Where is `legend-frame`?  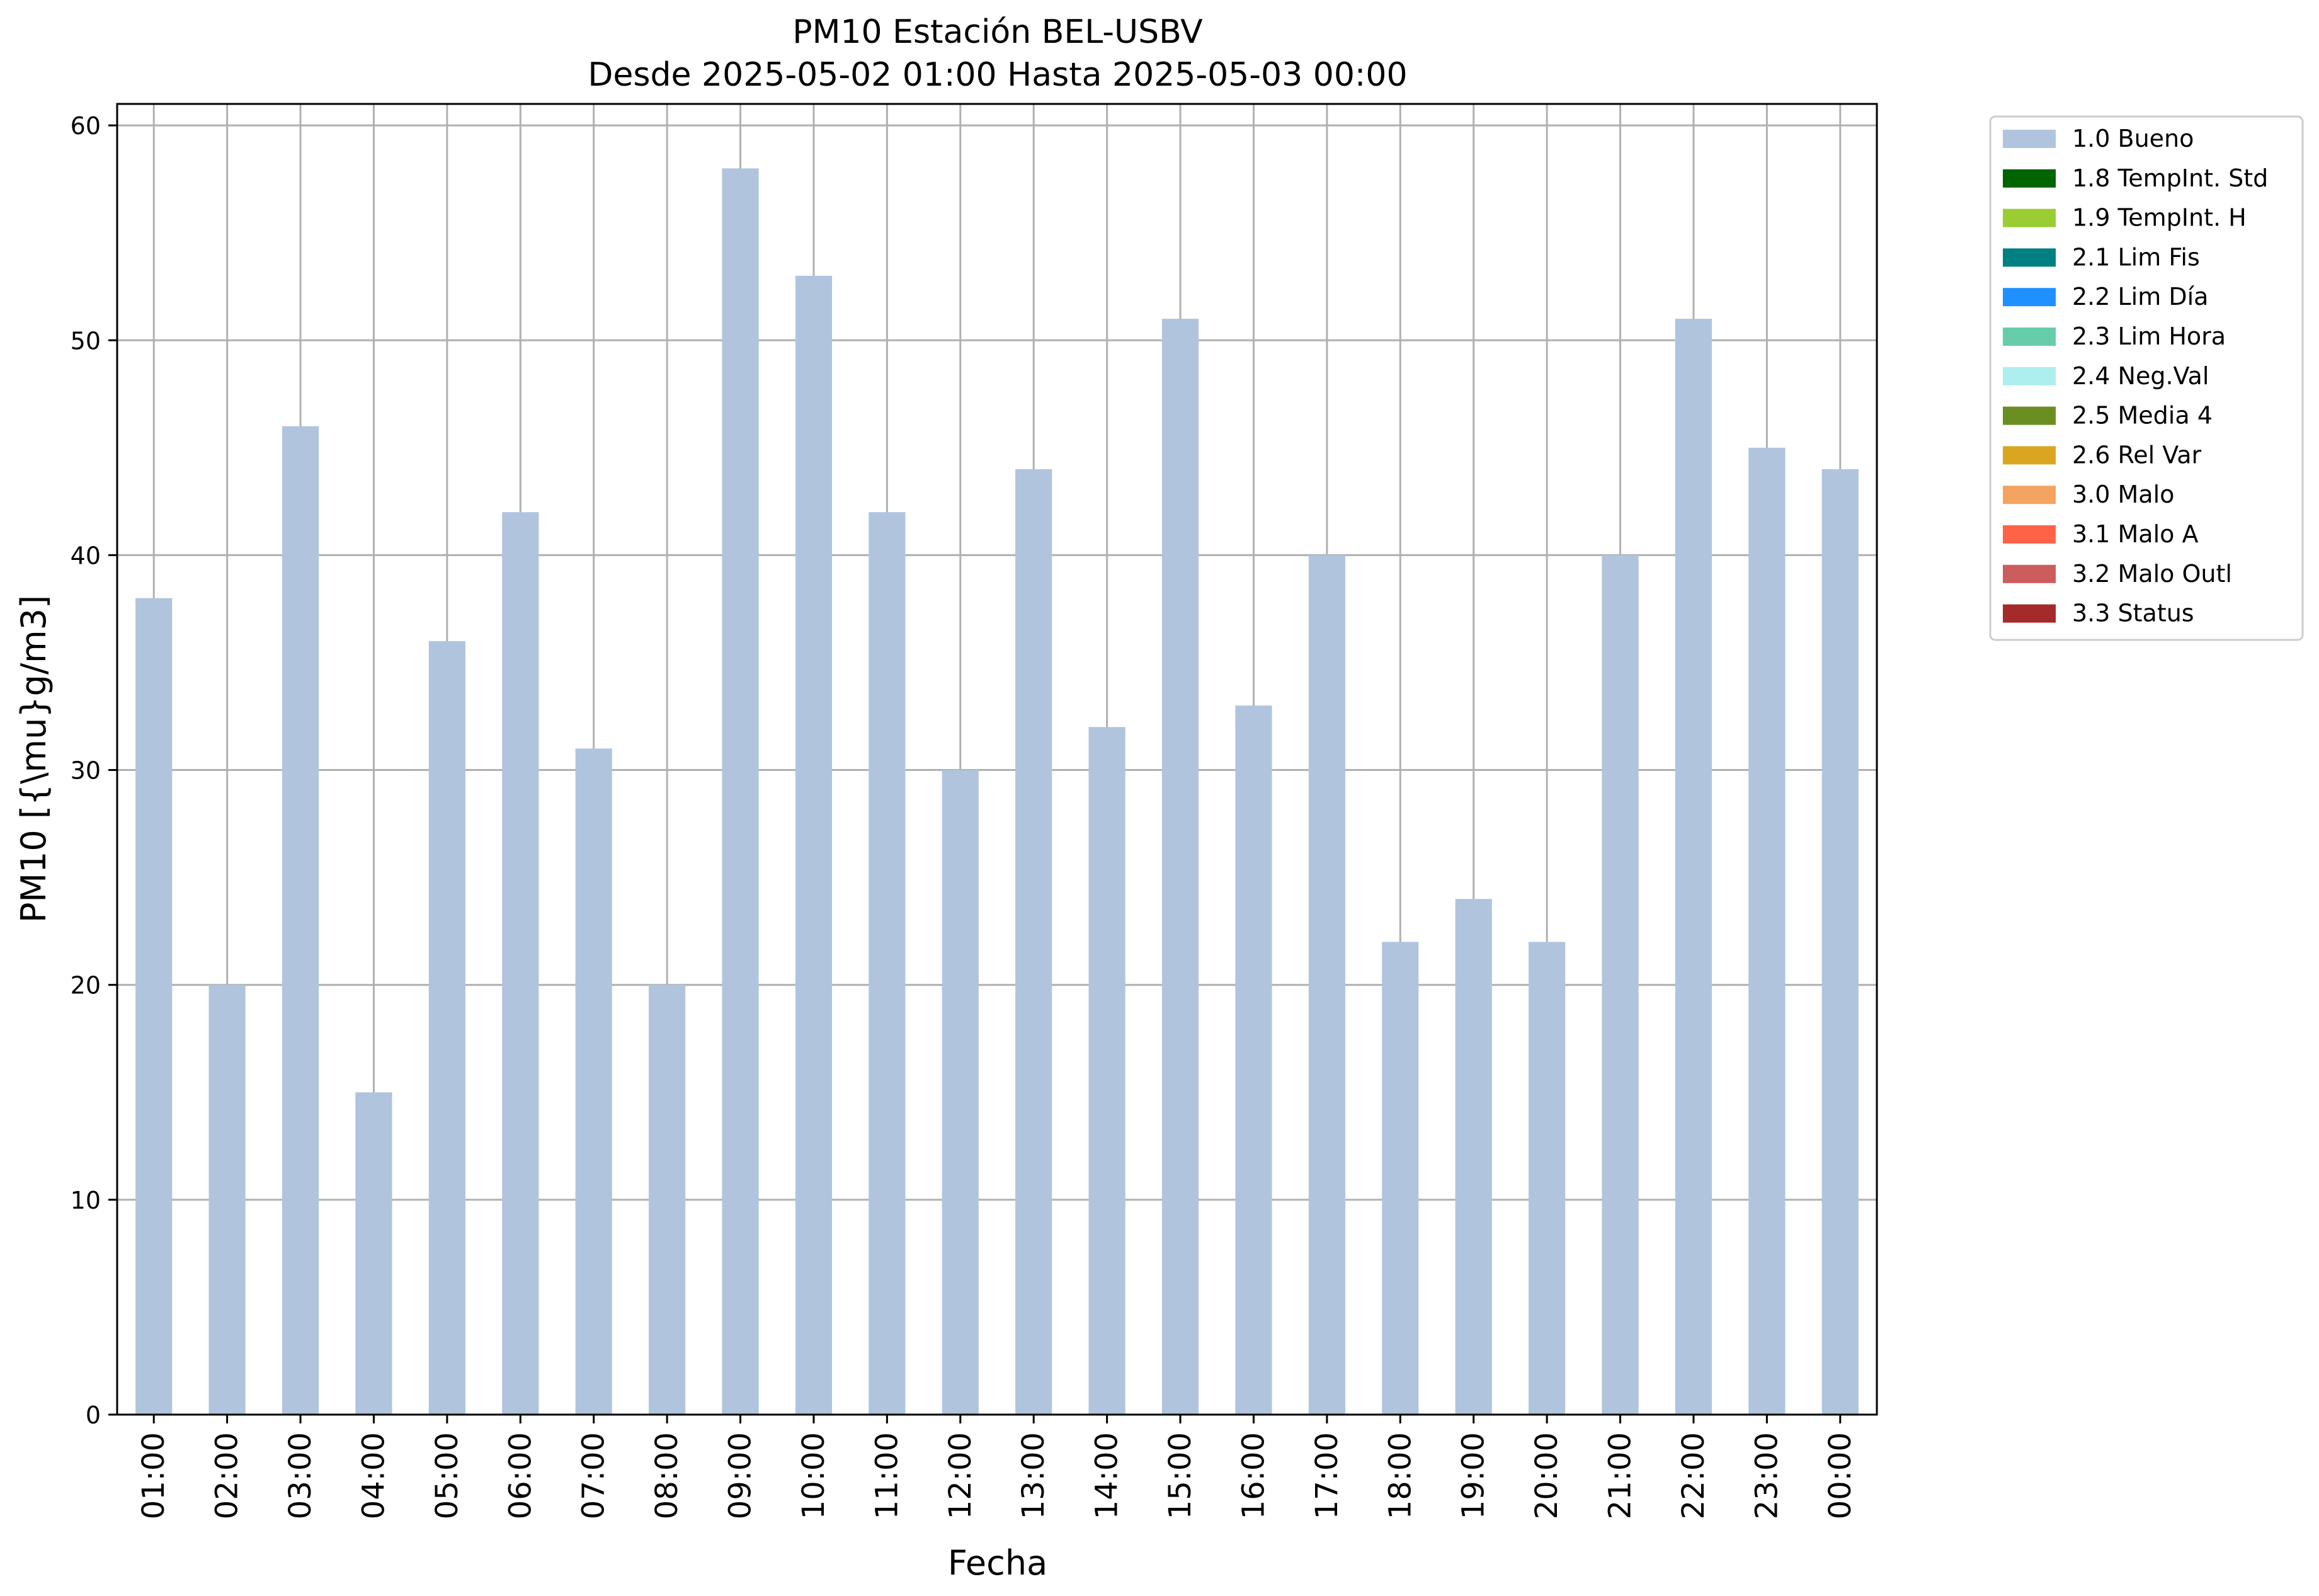
legend-frame is located at coordinates (2146, 378).